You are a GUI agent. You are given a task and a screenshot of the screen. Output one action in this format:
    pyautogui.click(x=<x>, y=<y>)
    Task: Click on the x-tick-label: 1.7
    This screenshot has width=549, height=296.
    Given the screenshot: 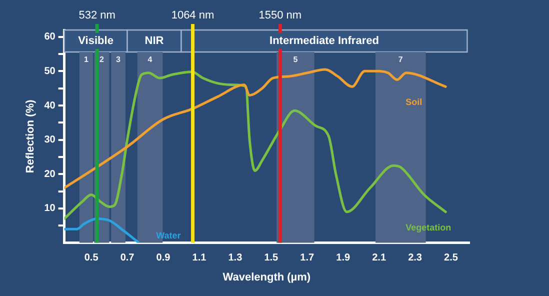 What is the action you would take?
    pyautogui.click(x=307, y=258)
    